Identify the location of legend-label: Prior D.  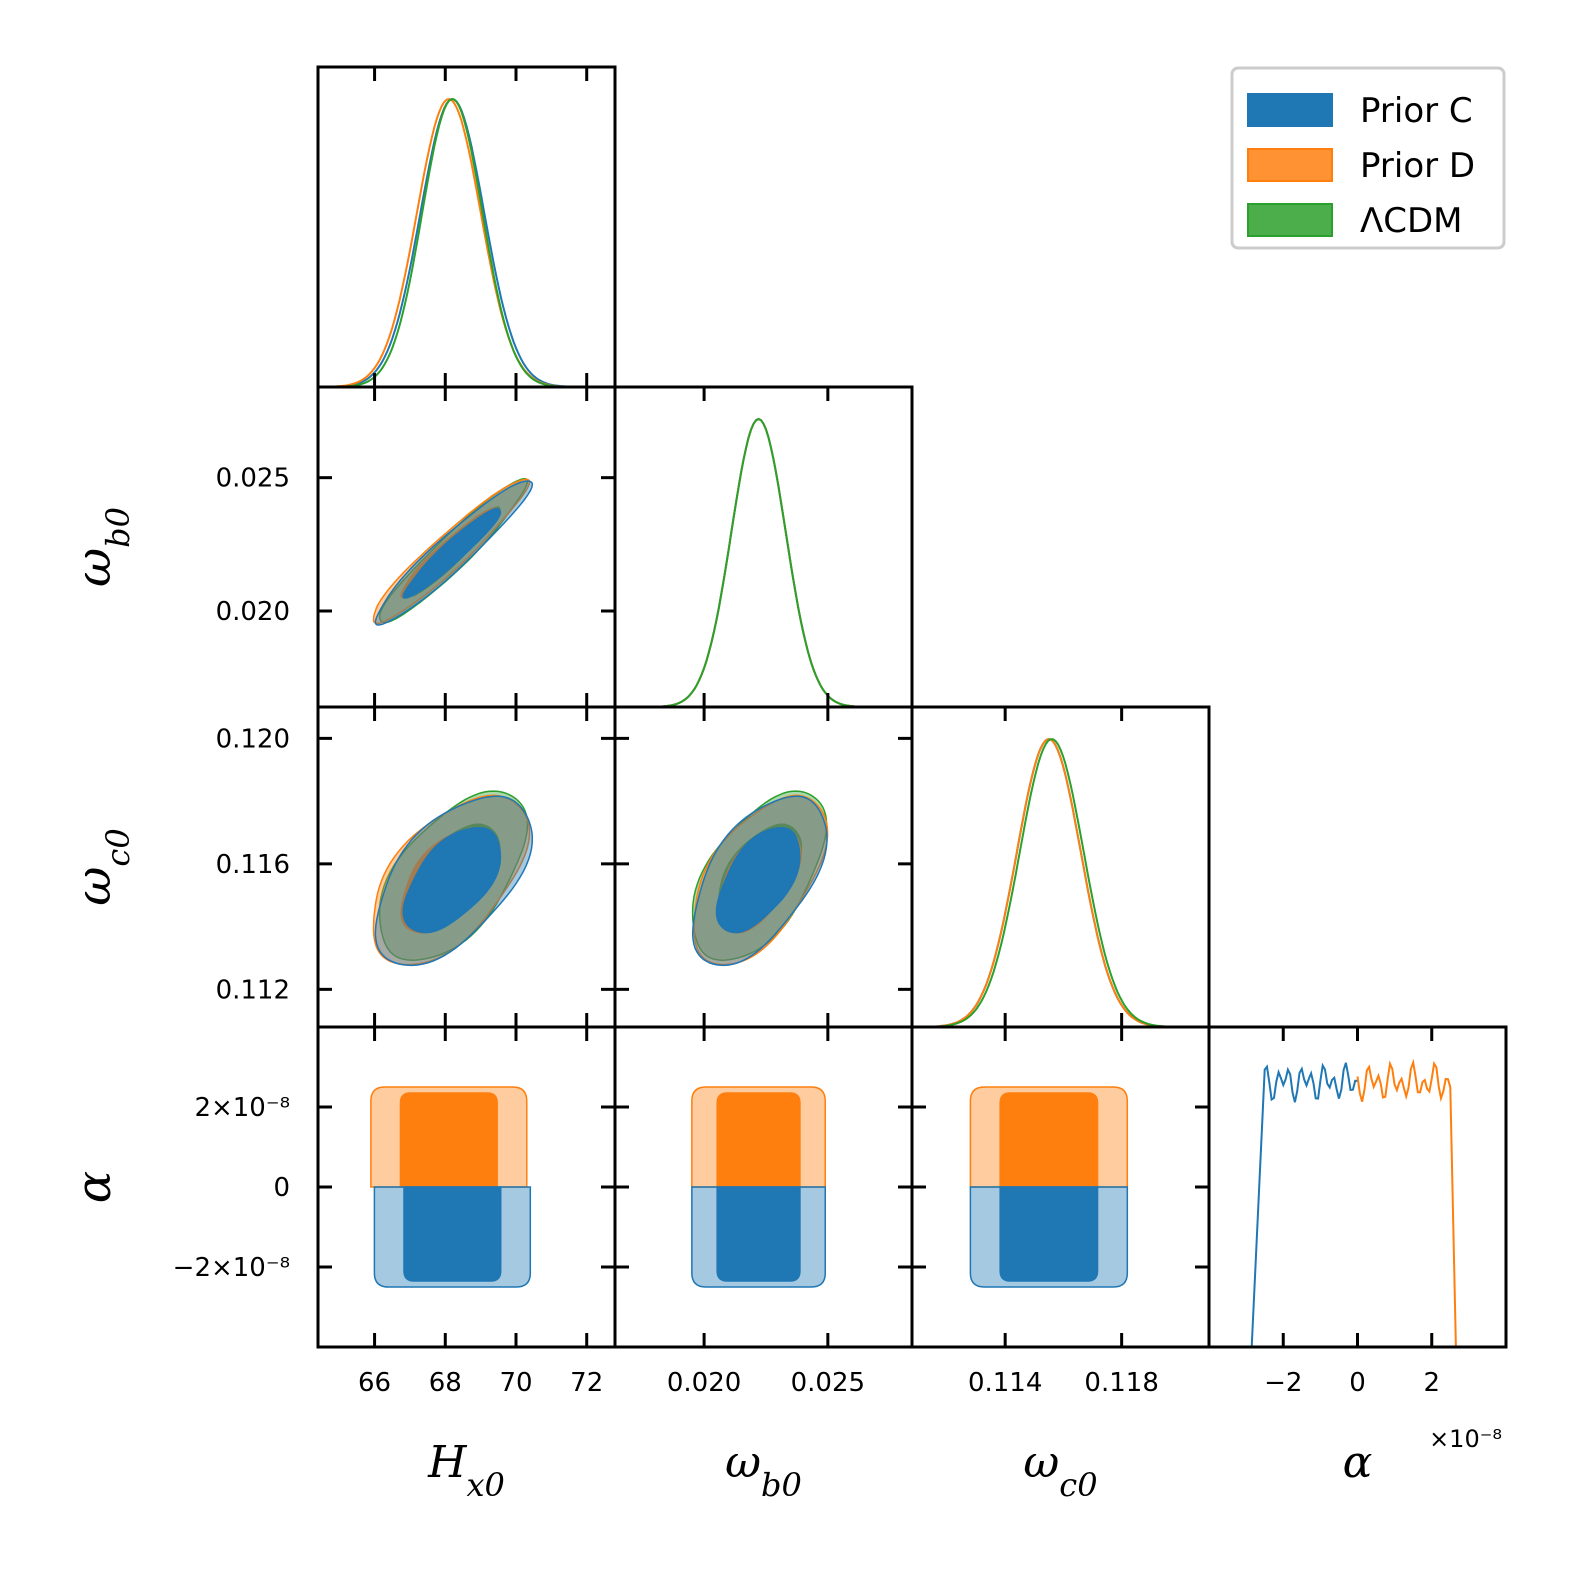
(1417, 166).